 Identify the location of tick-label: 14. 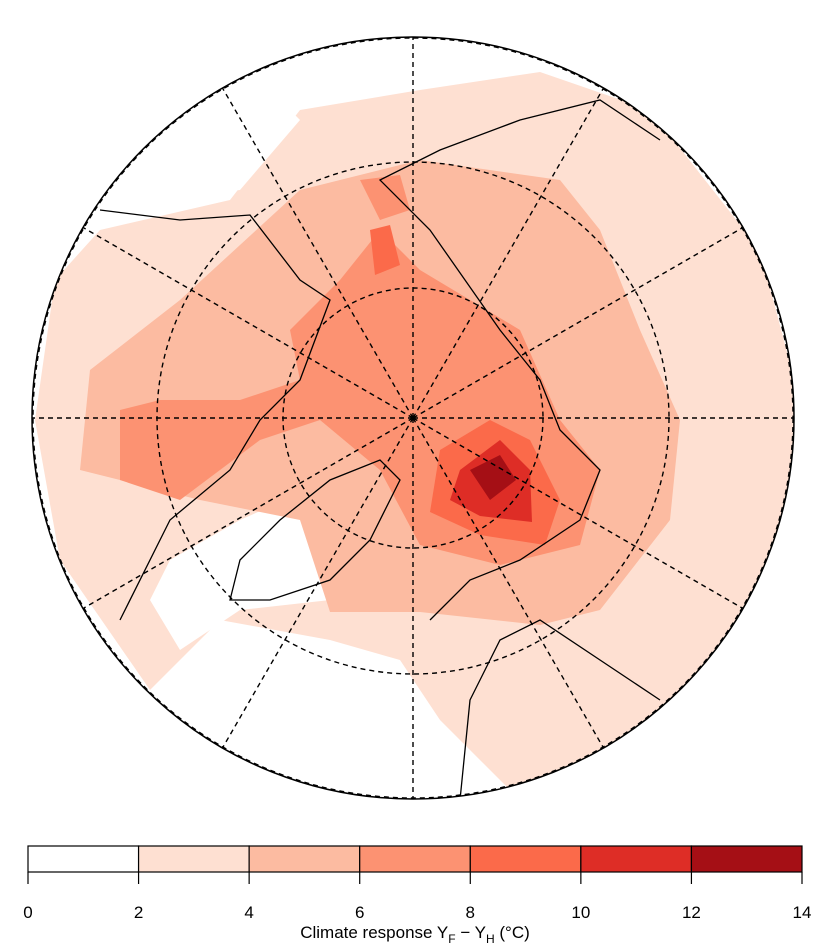
(802, 912).